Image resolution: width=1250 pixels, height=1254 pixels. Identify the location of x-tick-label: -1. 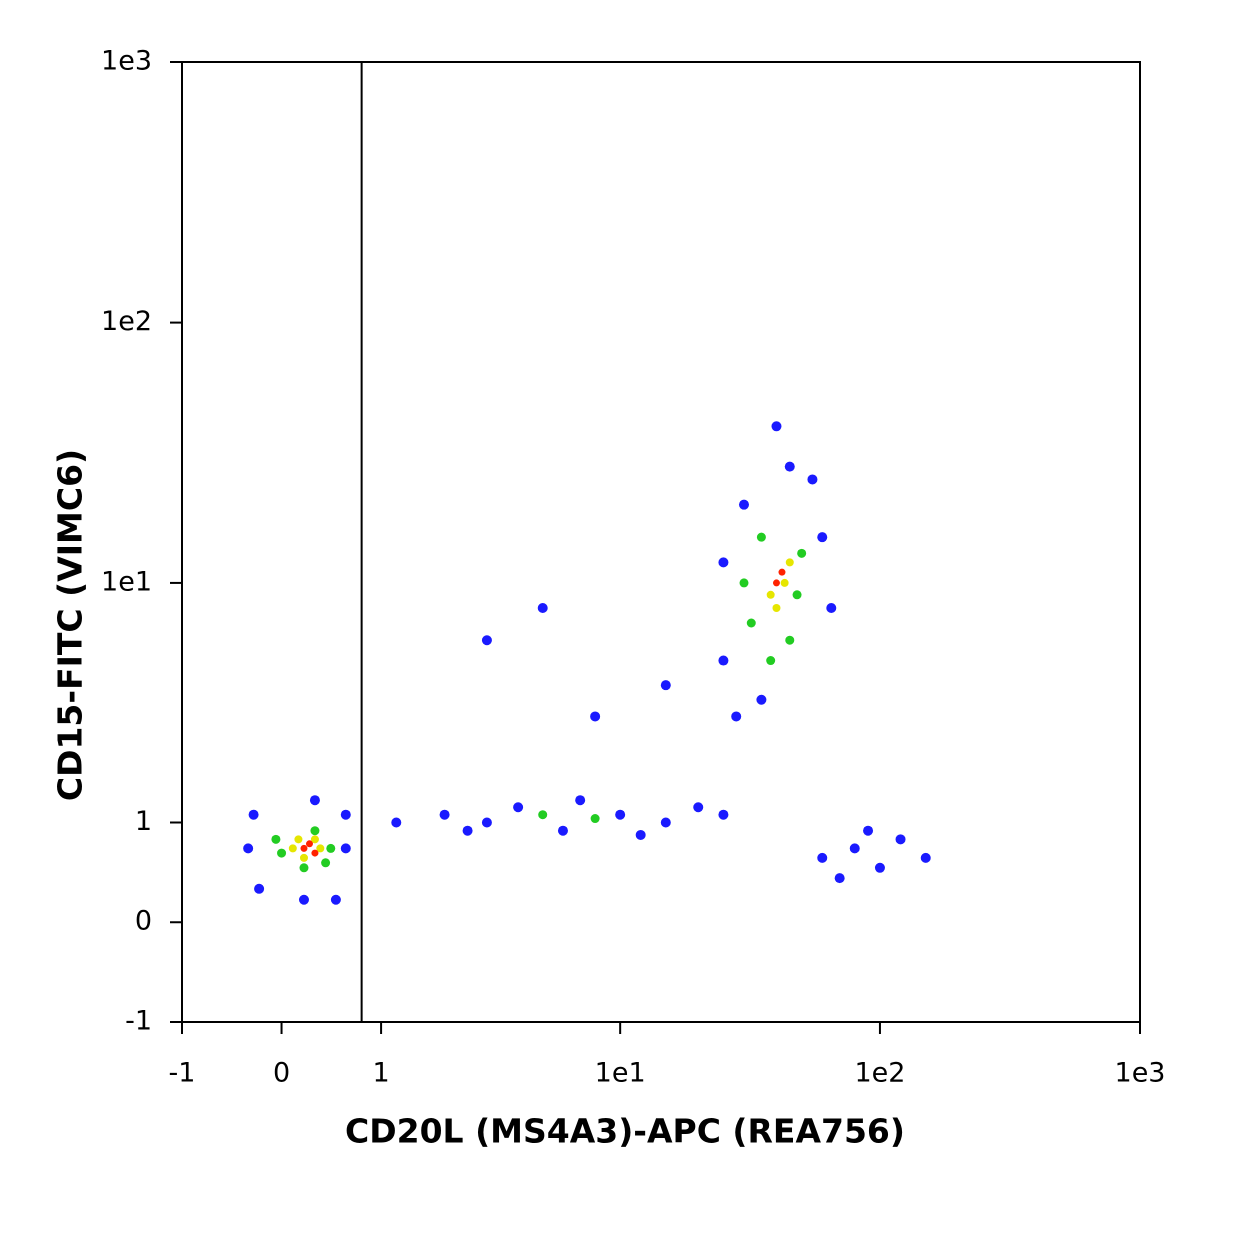
(182, 1073).